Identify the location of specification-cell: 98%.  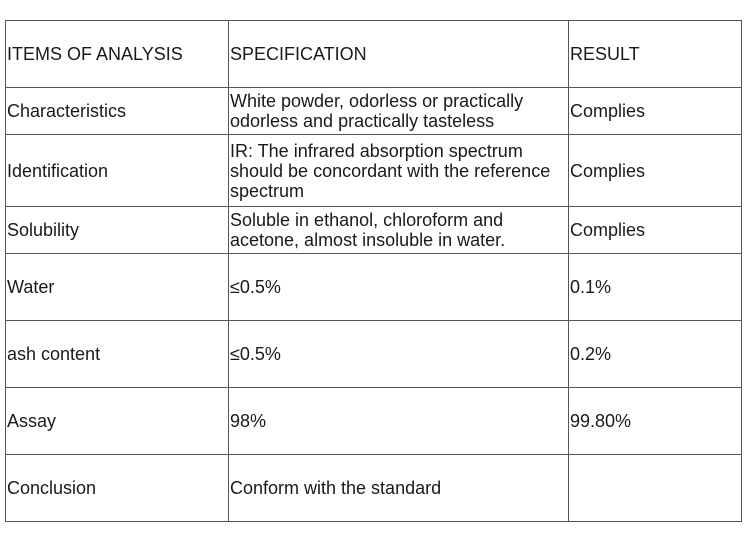
(398, 421).